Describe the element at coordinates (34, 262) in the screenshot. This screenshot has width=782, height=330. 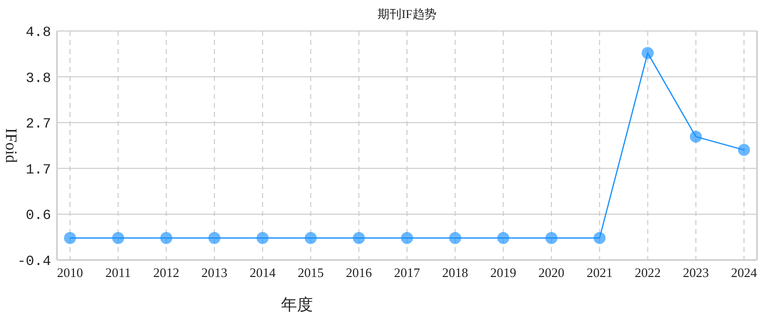
I see `y-tick-label: -0.4` at that location.